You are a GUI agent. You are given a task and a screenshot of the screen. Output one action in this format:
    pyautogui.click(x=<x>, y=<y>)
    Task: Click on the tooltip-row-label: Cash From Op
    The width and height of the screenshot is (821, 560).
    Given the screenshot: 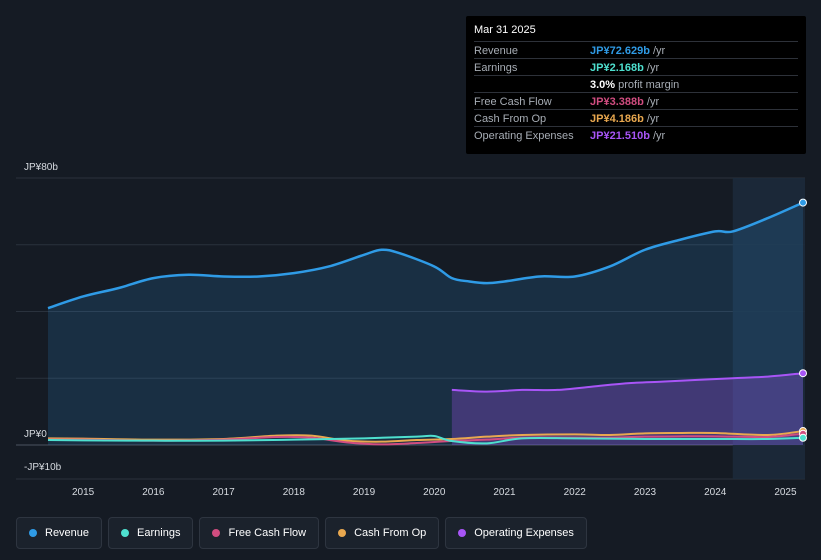 What is the action you would take?
    pyautogui.click(x=510, y=119)
    